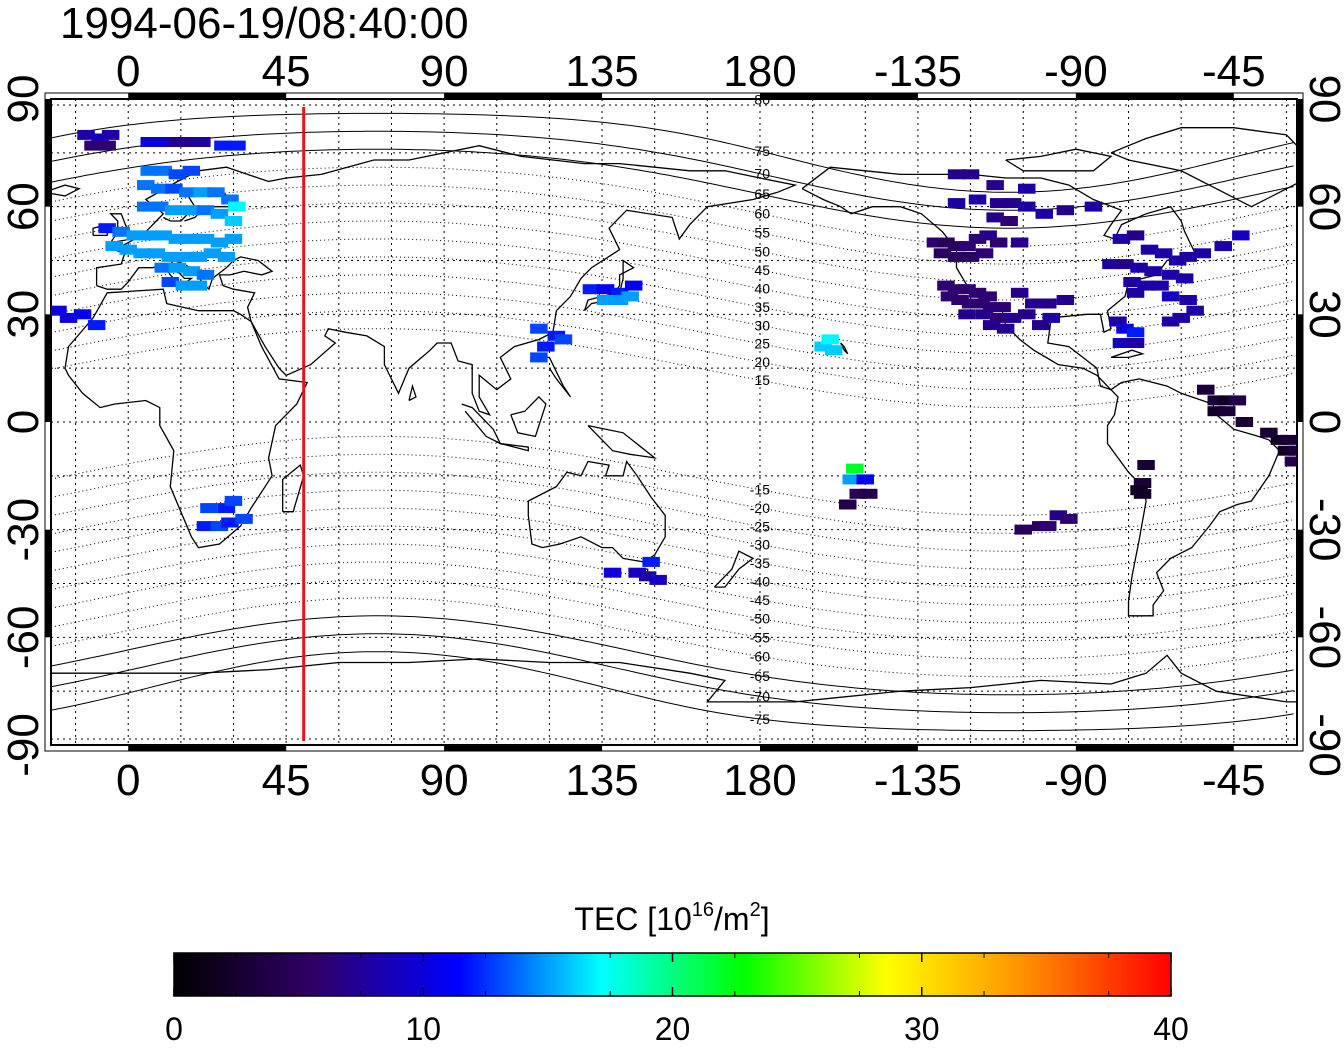 The image size is (1344, 1048). I want to click on mag-lat-label: 65, so click(762, 194).